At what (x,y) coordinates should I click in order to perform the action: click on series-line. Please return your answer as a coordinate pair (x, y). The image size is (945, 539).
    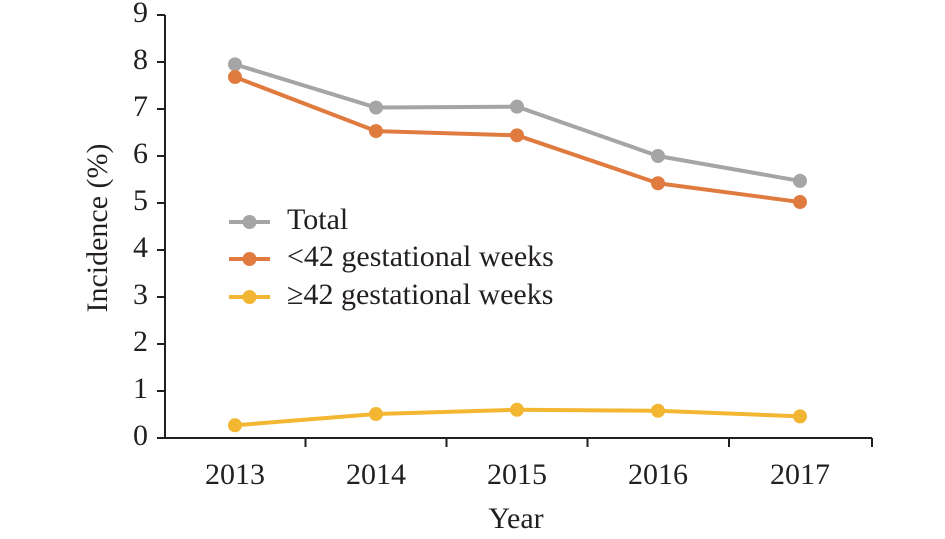
    Looking at the image, I should click on (517, 122).